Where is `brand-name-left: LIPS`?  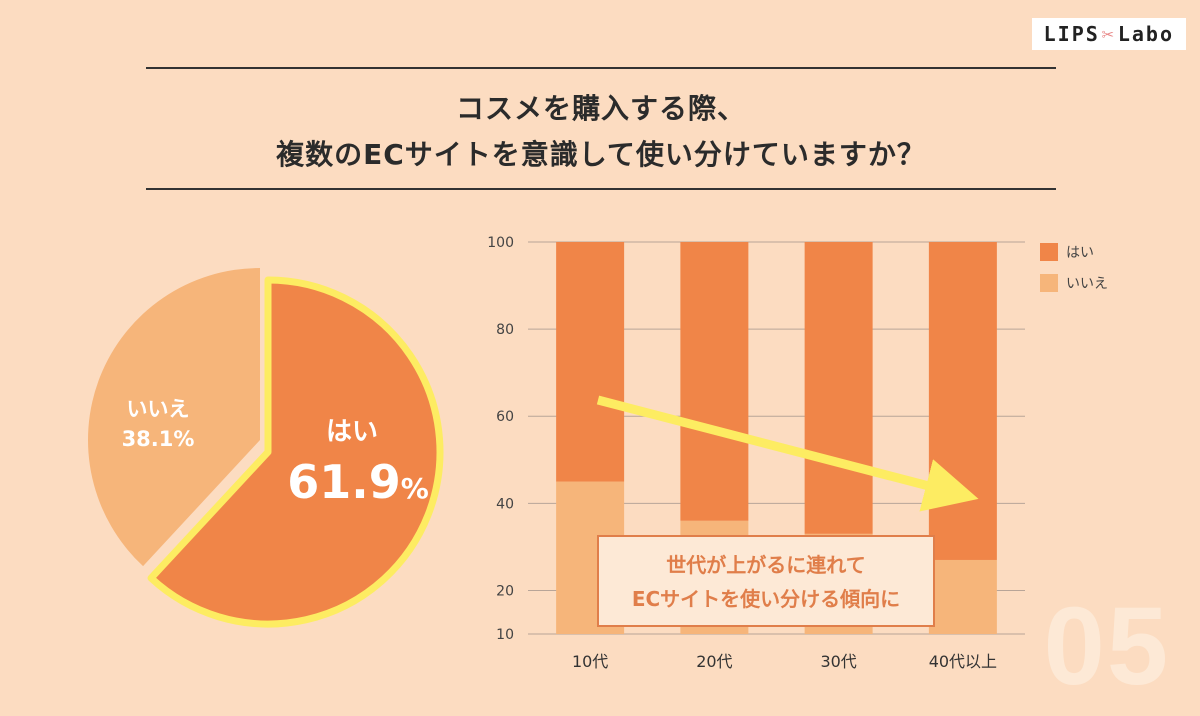 brand-name-left: LIPS is located at coordinates (1071, 34).